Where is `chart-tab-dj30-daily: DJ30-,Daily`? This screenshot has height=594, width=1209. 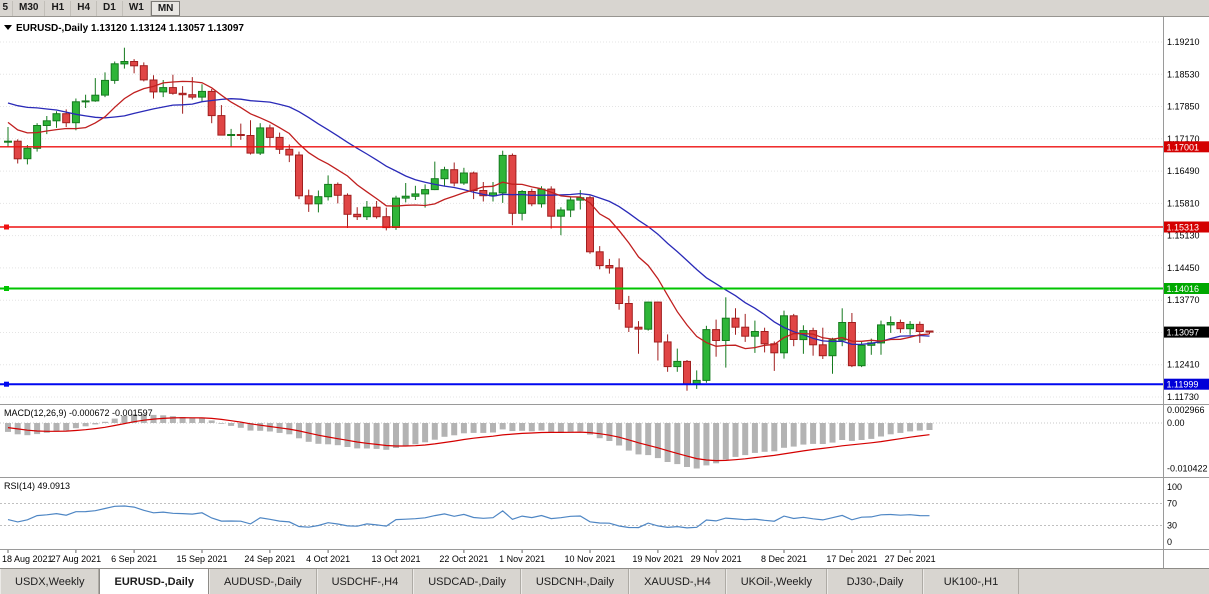
chart-tab-dj30-daily: DJ30-,Daily is located at coordinates (875, 581).